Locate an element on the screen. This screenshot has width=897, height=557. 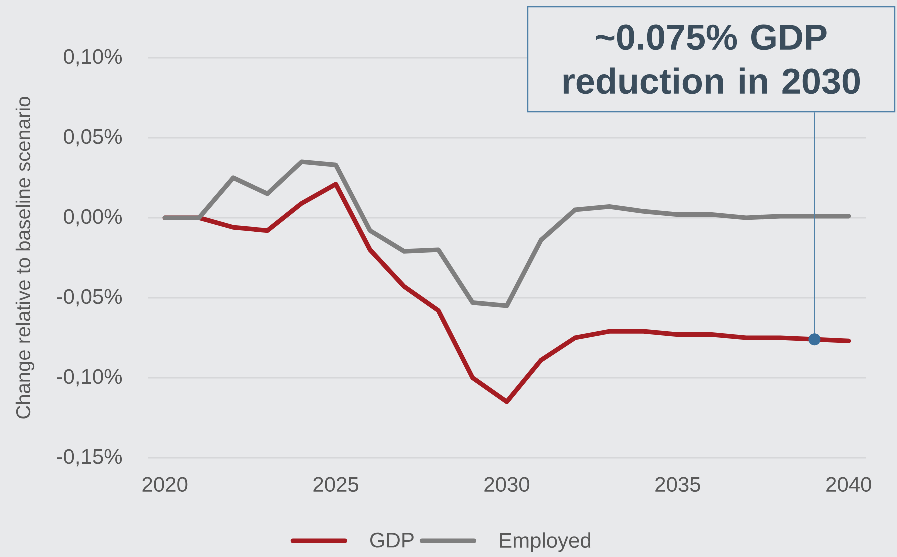
y-tick-label: 0,10% is located at coordinates (93, 58).